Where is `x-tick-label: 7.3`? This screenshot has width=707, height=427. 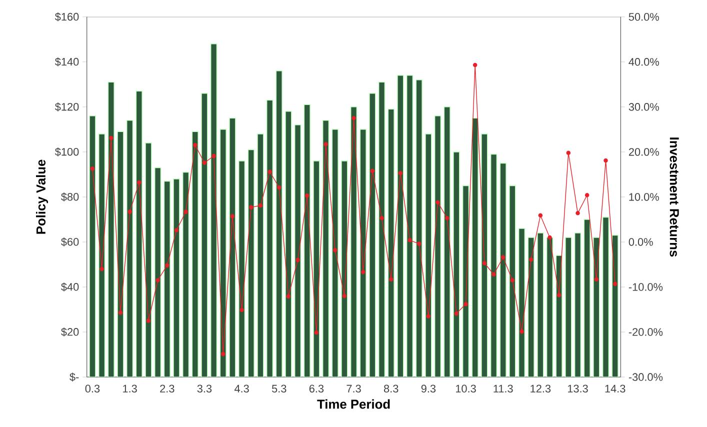
x-tick-label: 7.3 is located at coordinates (353, 388).